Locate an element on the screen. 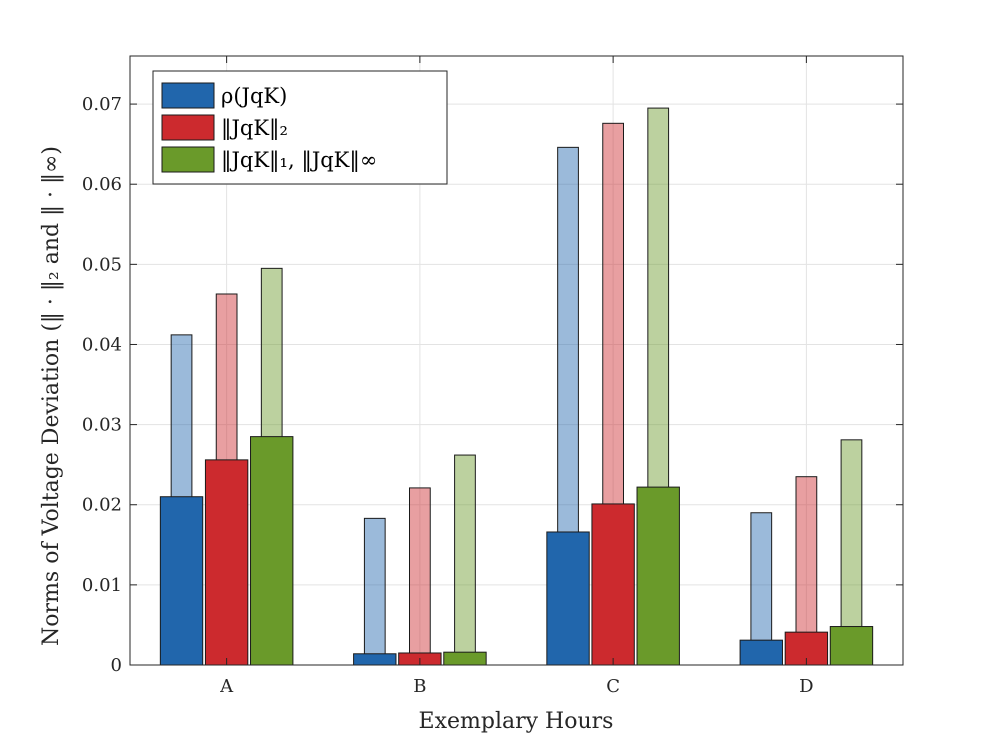  bar-light-0-B is located at coordinates (374, 591).